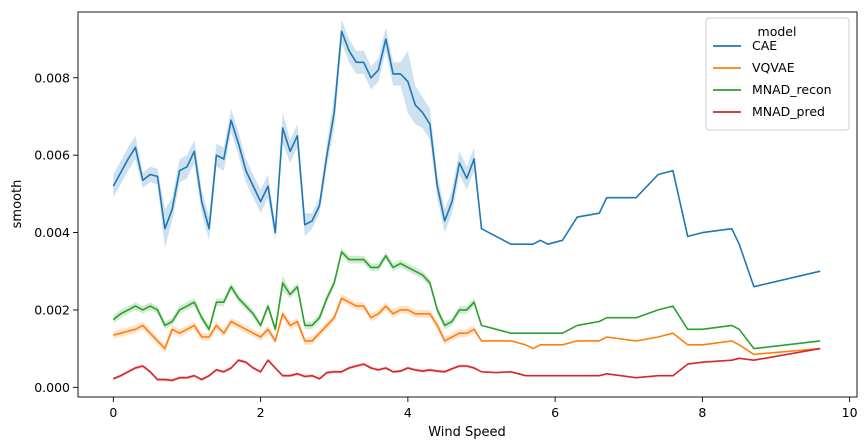  I want to click on x-tick-label: 4, so click(408, 412).